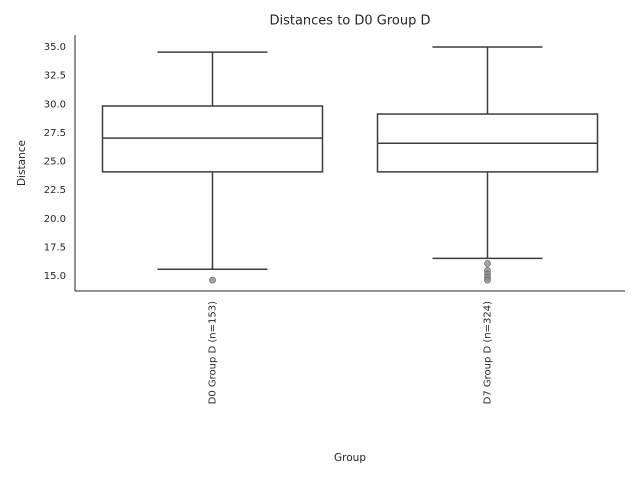 This screenshot has width=640, height=480. I want to click on y-tick-label: 27.5, so click(55, 133).